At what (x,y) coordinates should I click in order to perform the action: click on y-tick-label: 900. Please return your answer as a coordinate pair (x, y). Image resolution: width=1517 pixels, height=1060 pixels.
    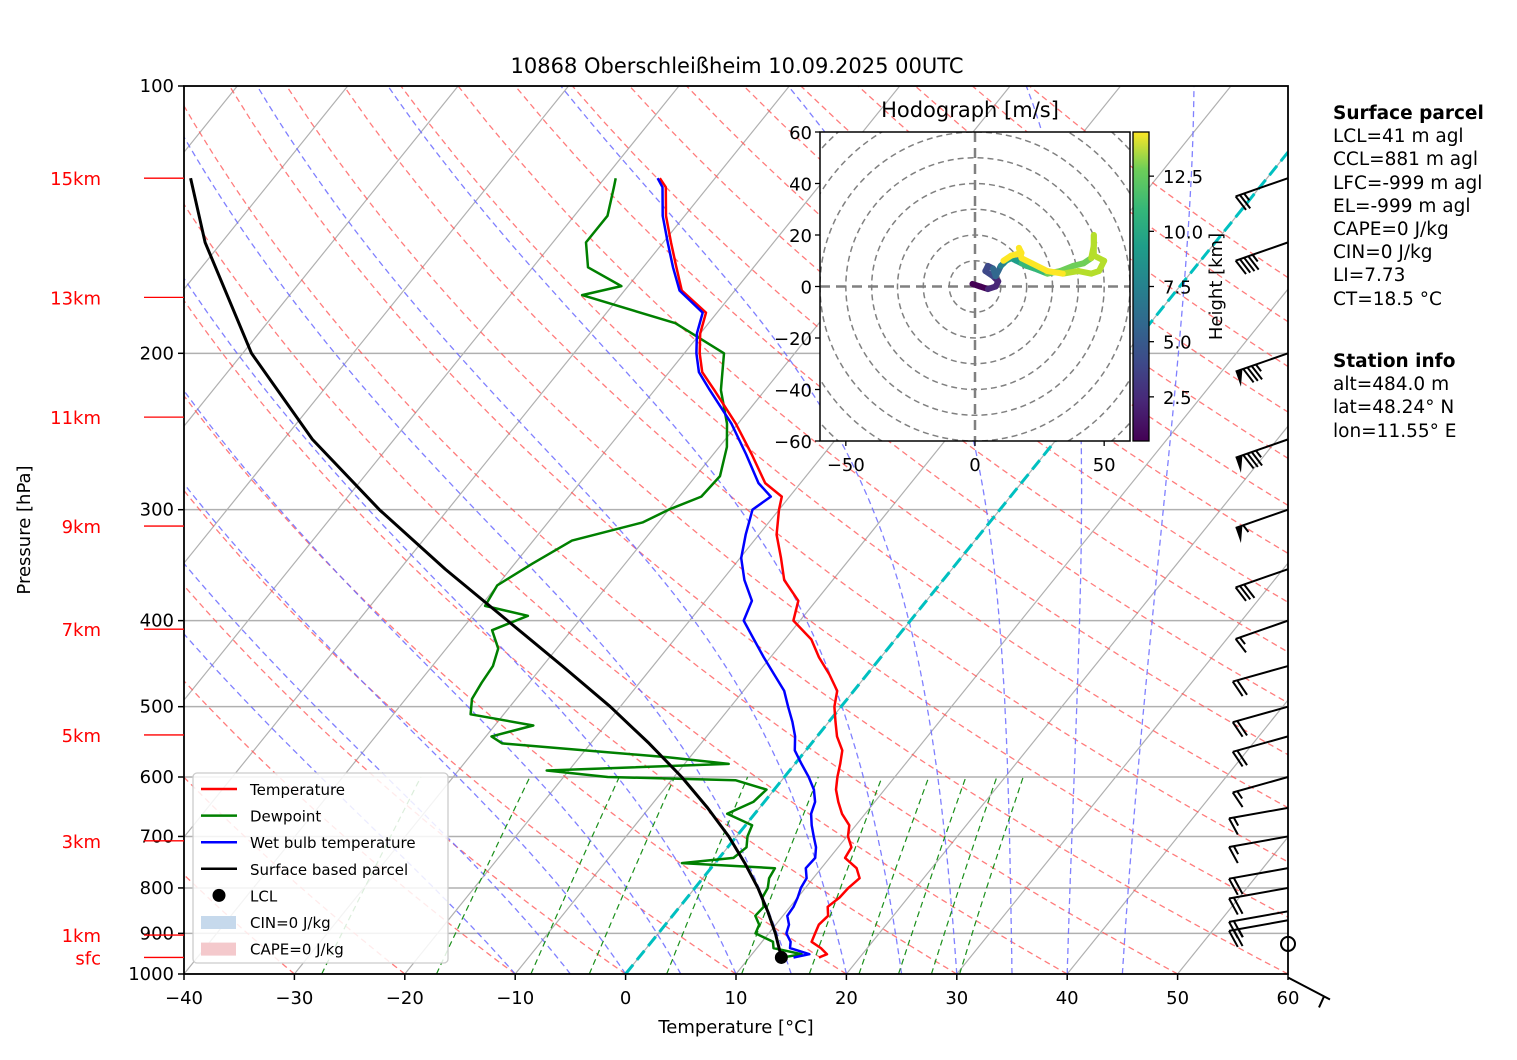
    Looking at the image, I should click on (157, 933).